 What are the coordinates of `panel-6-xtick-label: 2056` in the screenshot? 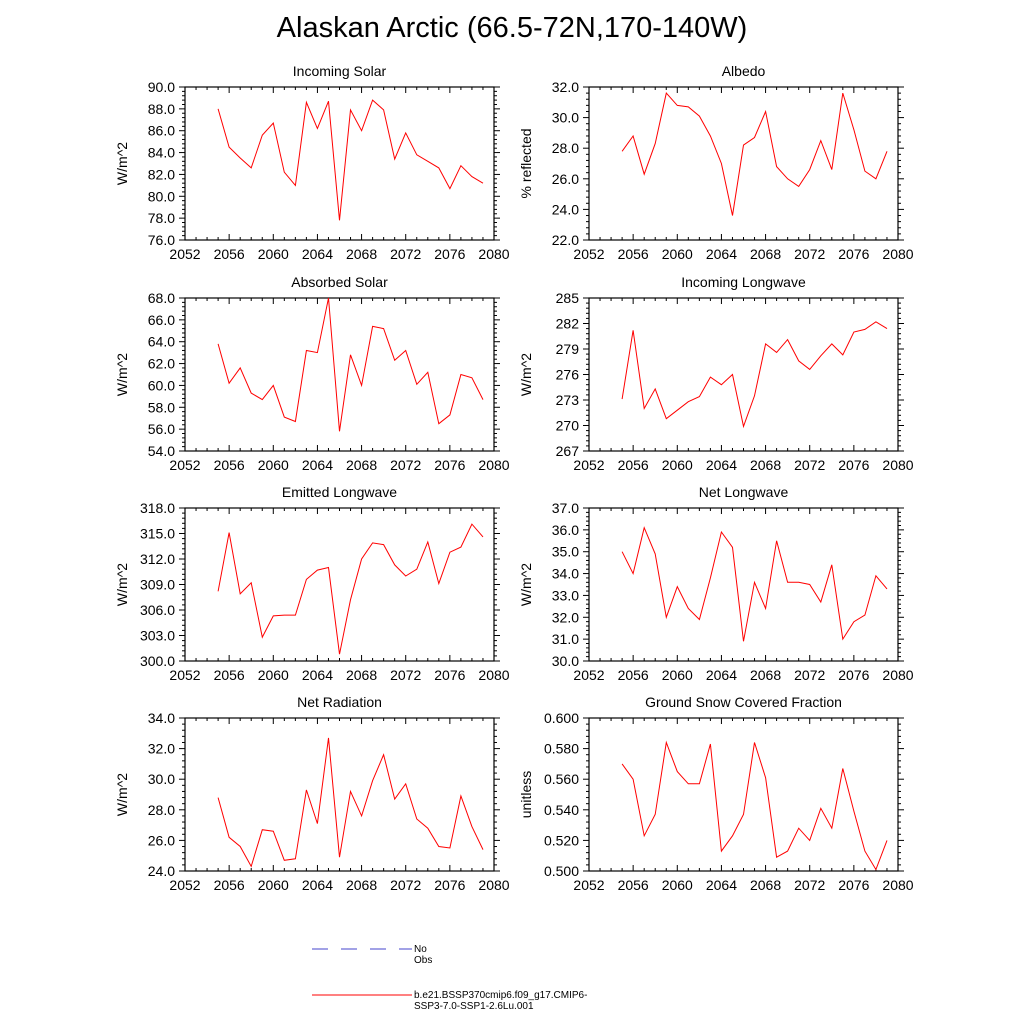 It's located at (633, 675).